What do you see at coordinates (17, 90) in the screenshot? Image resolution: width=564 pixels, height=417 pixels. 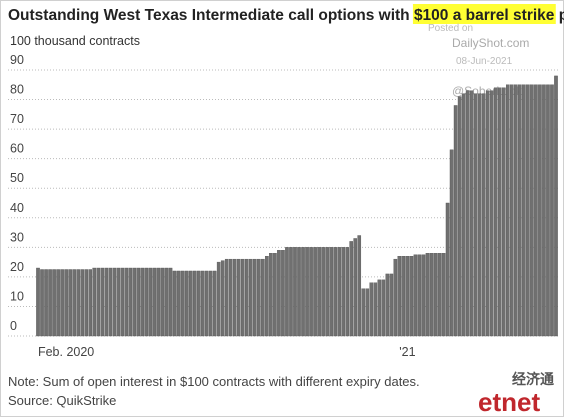 I see `y-tick-label: 80` at bounding box center [17, 90].